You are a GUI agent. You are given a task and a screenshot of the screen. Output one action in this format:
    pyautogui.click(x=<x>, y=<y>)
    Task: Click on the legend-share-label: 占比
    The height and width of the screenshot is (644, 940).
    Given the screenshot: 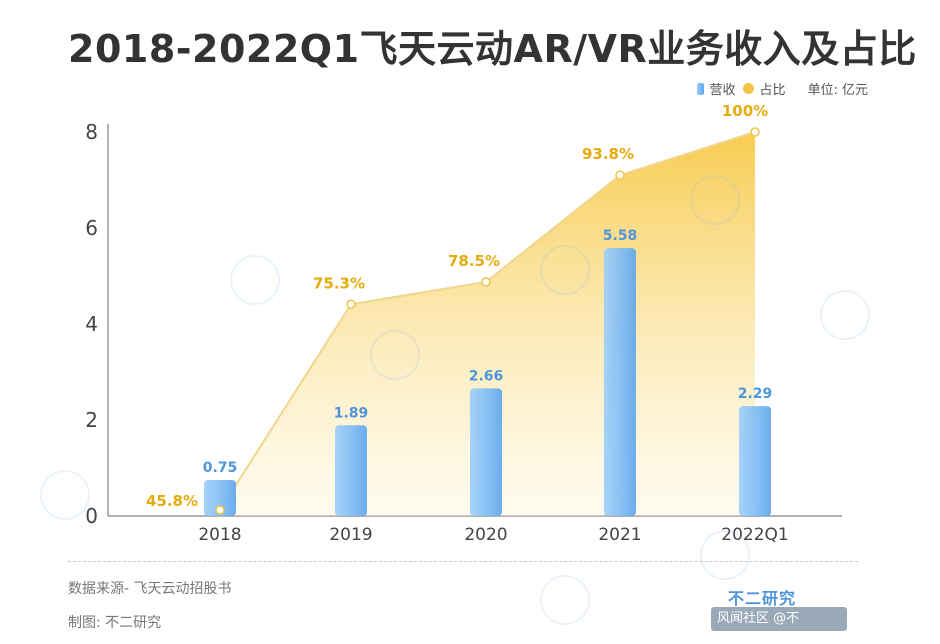 What is the action you would take?
    pyautogui.click(x=772, y=90)
    